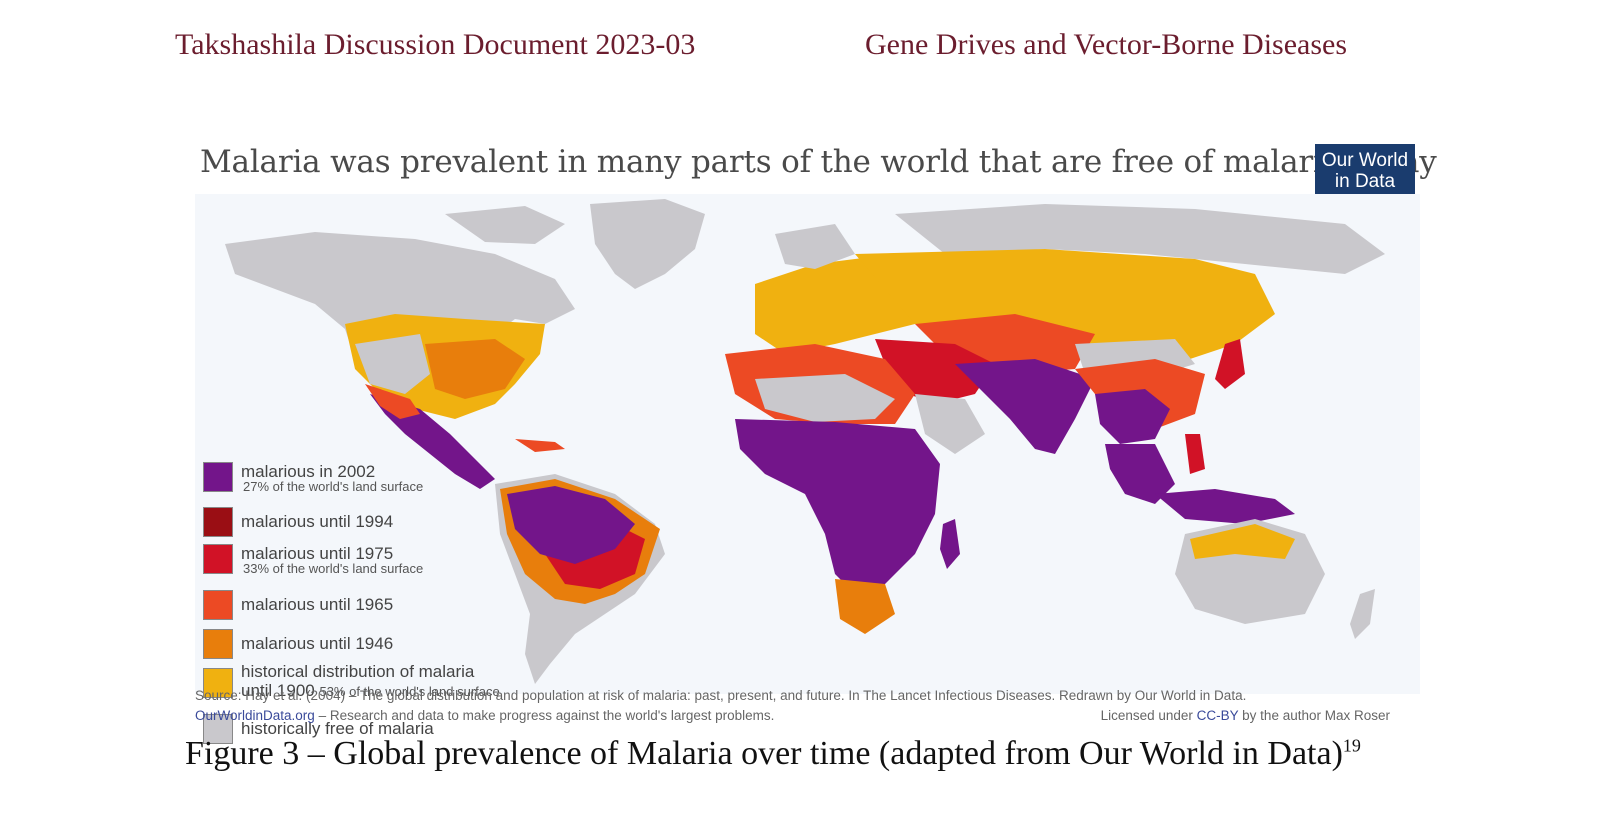  What do you see at coordinates (358, 671) in the screenshot?
I see `legend-label-1900: historical distribution of malaria` at bounding box center [358, 671].